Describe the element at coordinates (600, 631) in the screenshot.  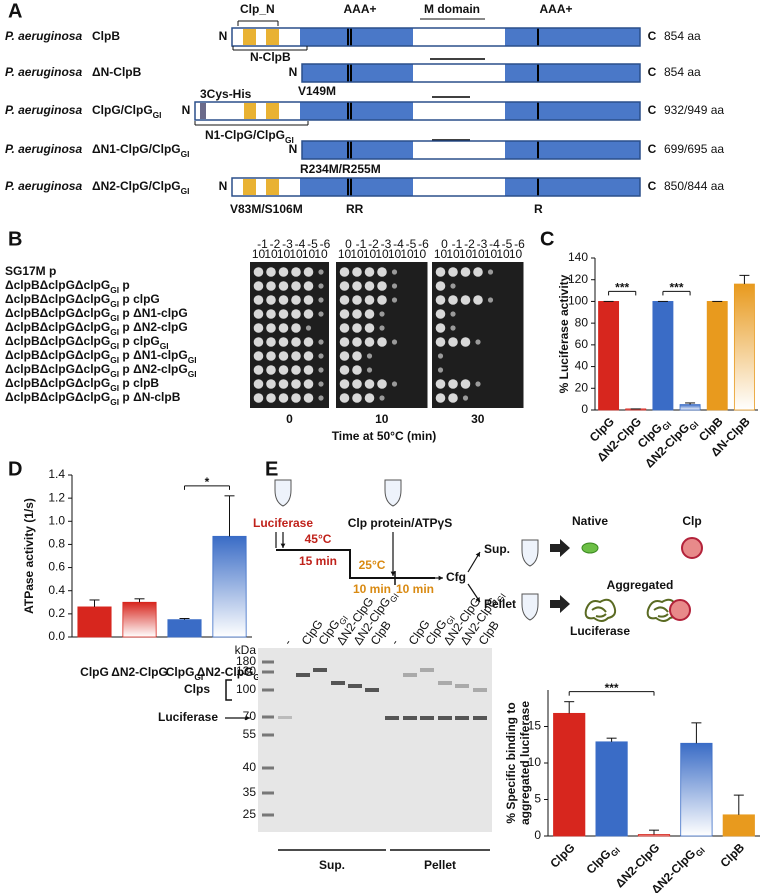
I see `state-label: Luciferase` at that location.